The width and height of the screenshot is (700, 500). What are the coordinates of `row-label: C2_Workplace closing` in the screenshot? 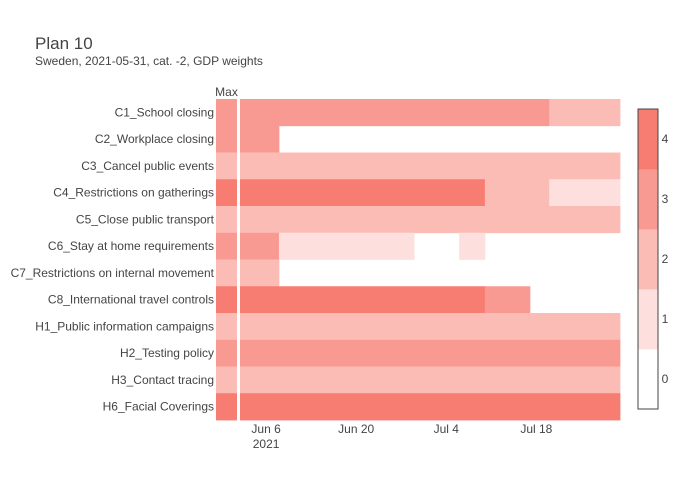 It's located at (154, 139).